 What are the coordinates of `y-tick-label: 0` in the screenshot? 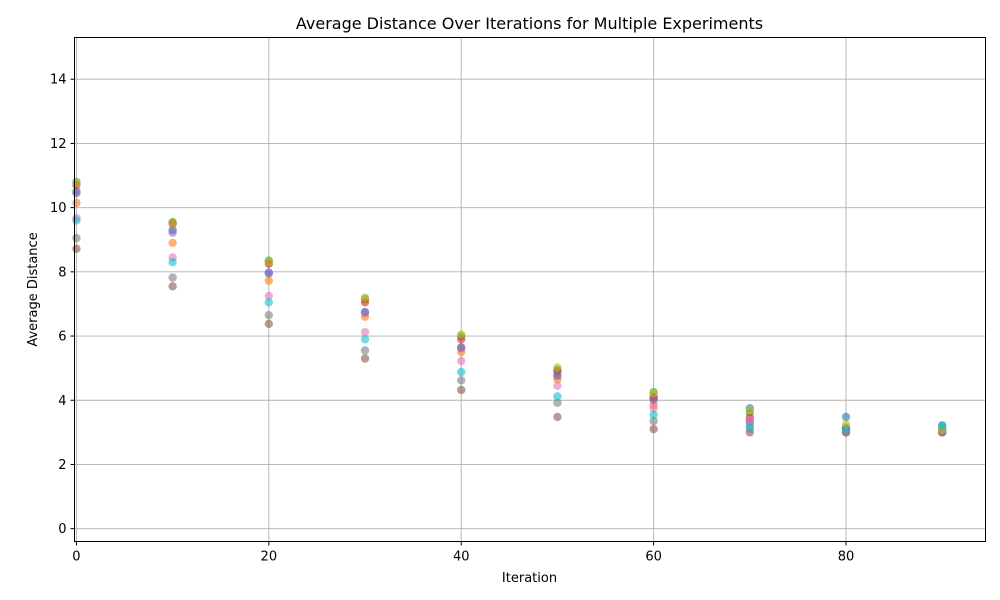 It's located at (62, 529).